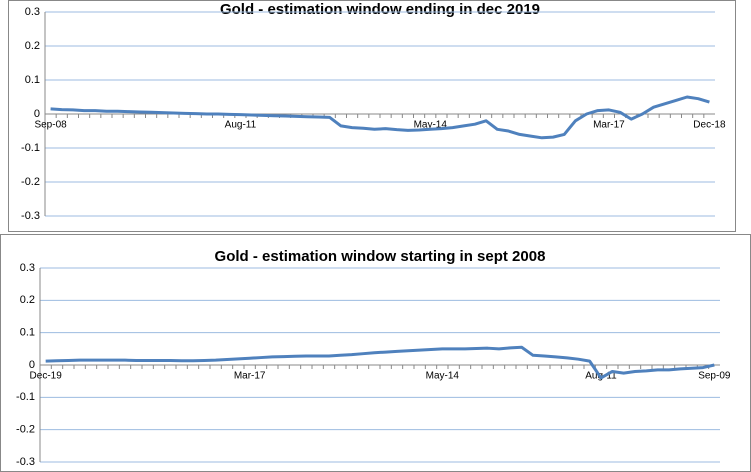  I want to click on x-tick-label: Aug-11, so click(241, 125).